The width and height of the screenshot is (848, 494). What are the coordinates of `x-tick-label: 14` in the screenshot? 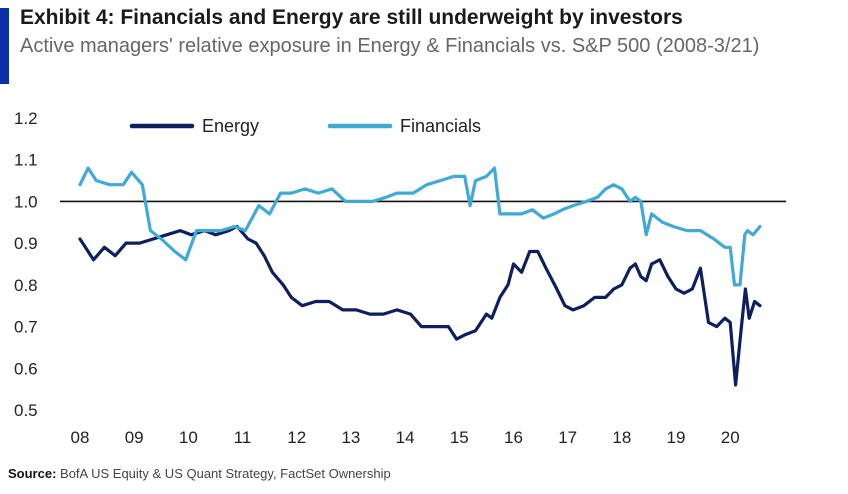 It's located at (405, 437).